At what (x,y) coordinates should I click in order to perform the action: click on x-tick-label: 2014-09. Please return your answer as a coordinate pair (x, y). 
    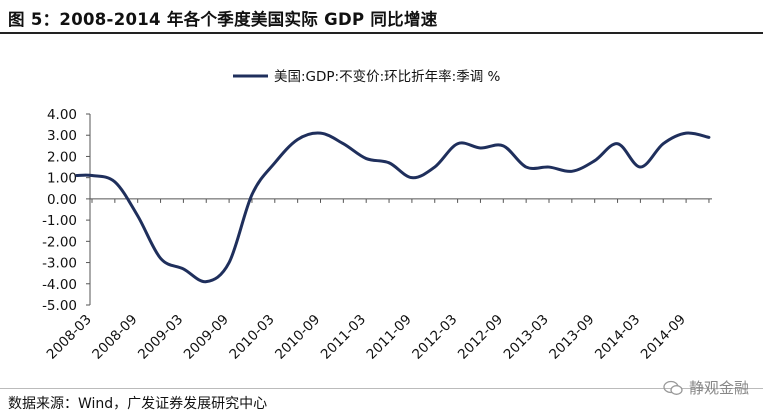
    Looking at the image, I should click on (663, 337).